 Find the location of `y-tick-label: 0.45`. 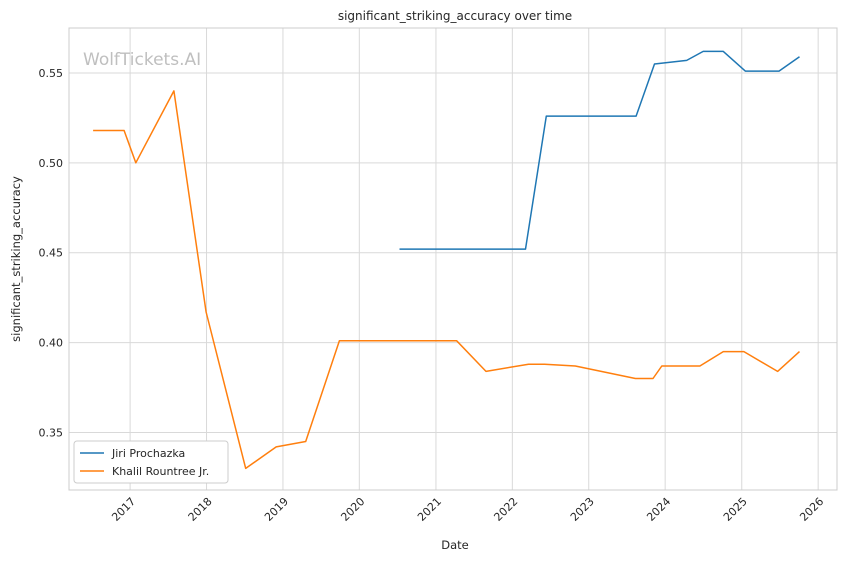

y-tick-label: 0.45 is located at coordinates (51, 253).